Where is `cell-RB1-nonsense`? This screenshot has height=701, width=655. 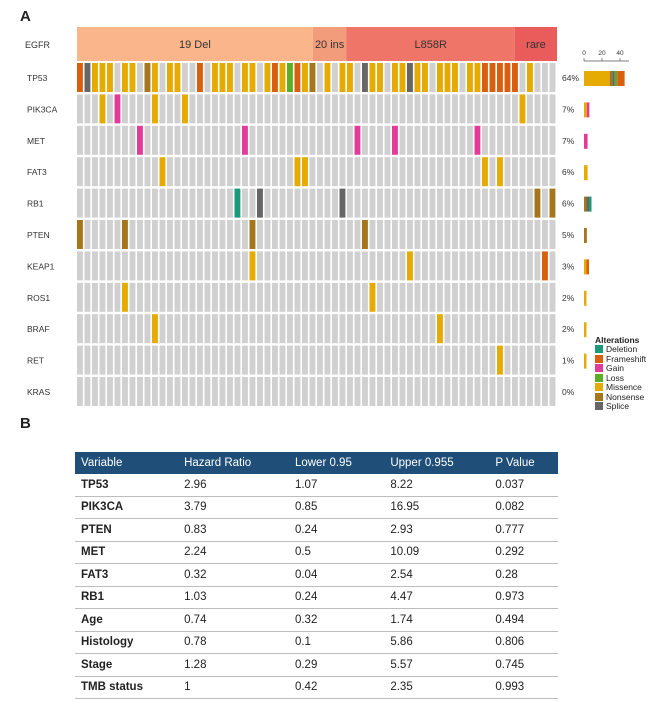
cell-RB1-nonsense is located at coordinates (537, 203).